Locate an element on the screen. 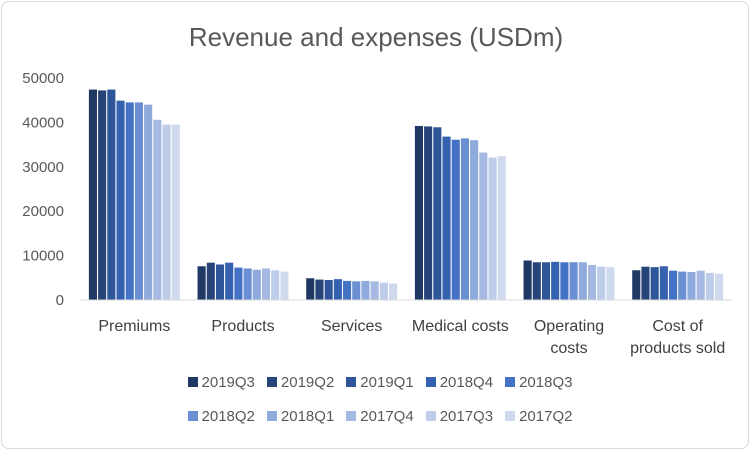 This screenshot has height=452, width=752. legend-label: 2018Q1 is located at coordinates (307, 416).